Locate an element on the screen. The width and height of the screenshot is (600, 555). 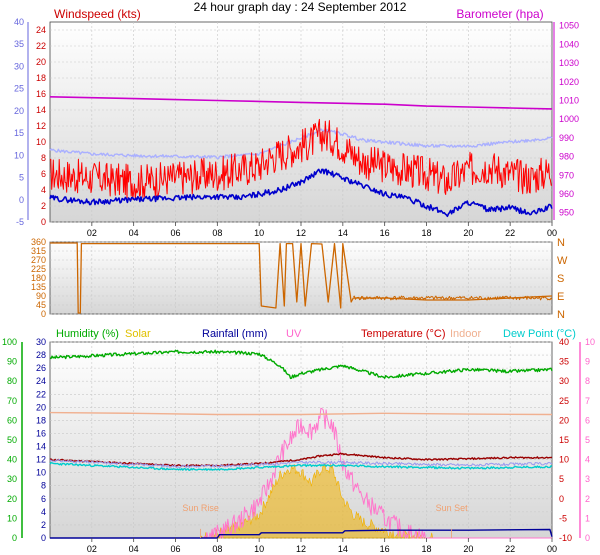
uv-tick-label: 8 is located at coordinates (587, 381).